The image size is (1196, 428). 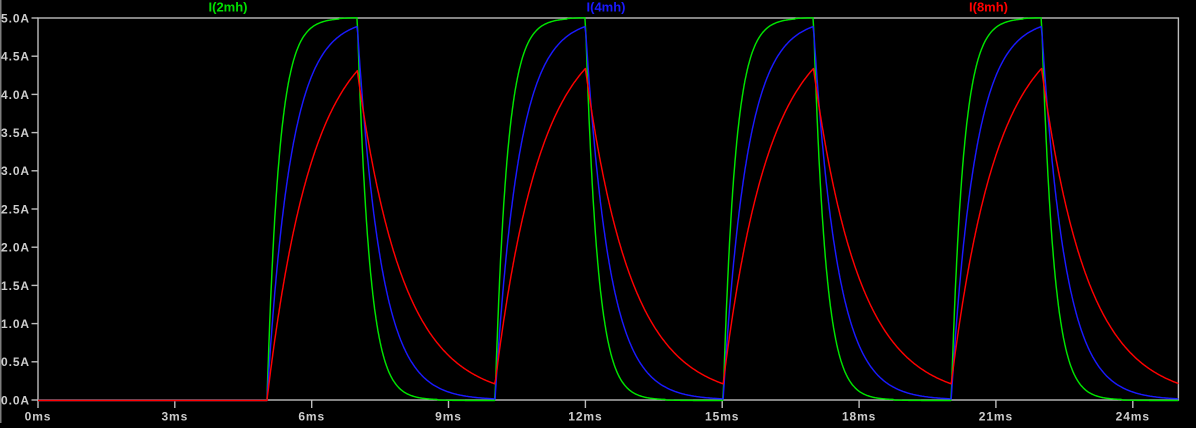 What do you see at coordinates (38, 417) in the screenshot?
I see `svg-text: 0ms` at bounding box center [38, 417].